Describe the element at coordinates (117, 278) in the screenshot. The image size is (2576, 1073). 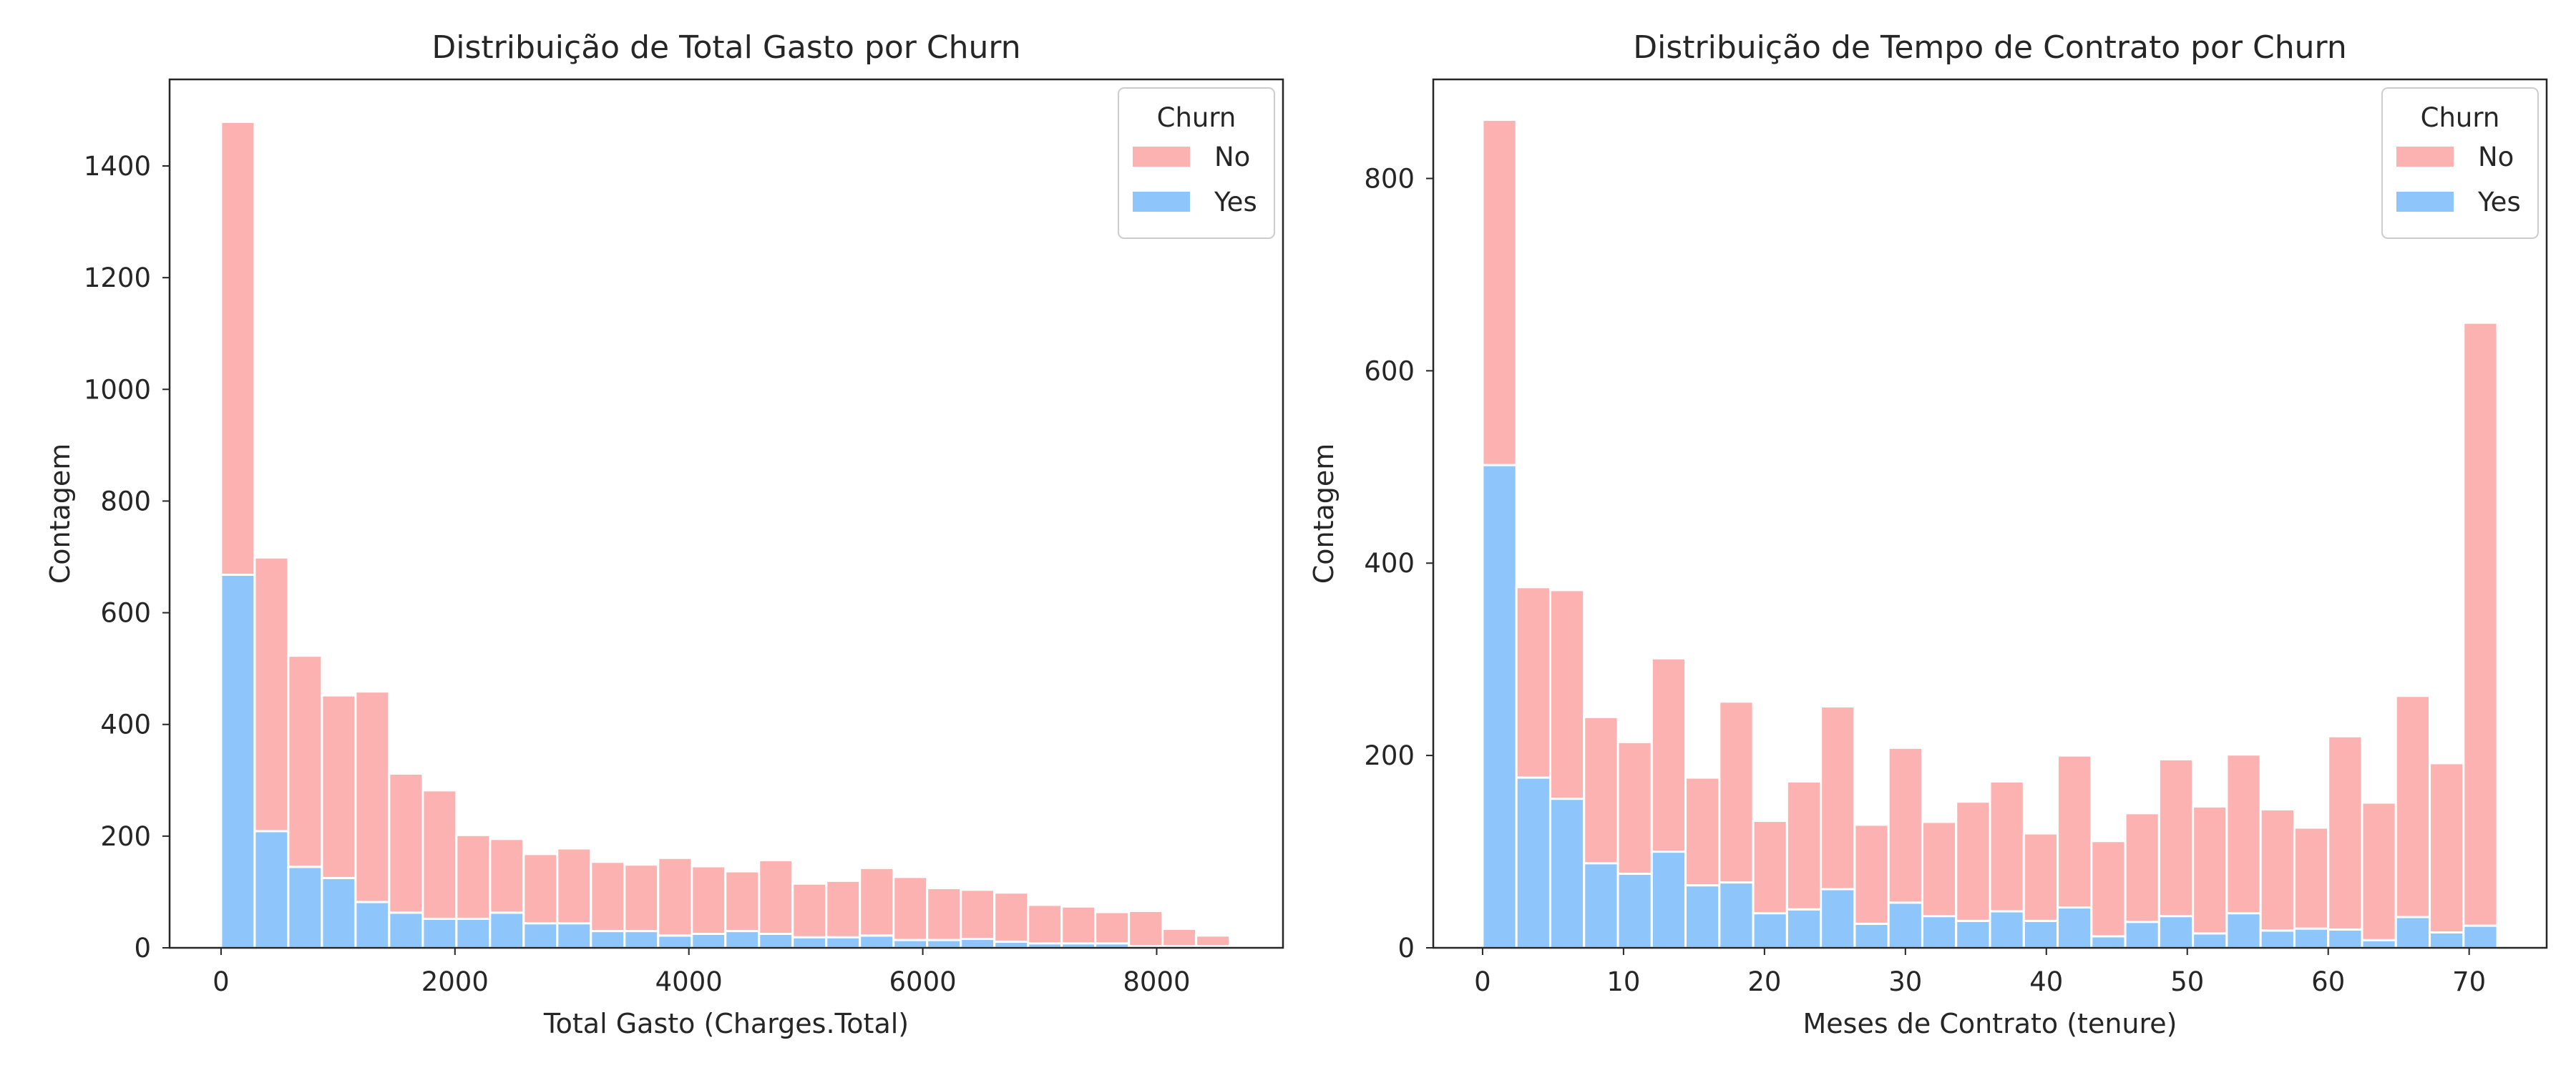
I see `y-tick-label: 1200` at that location.